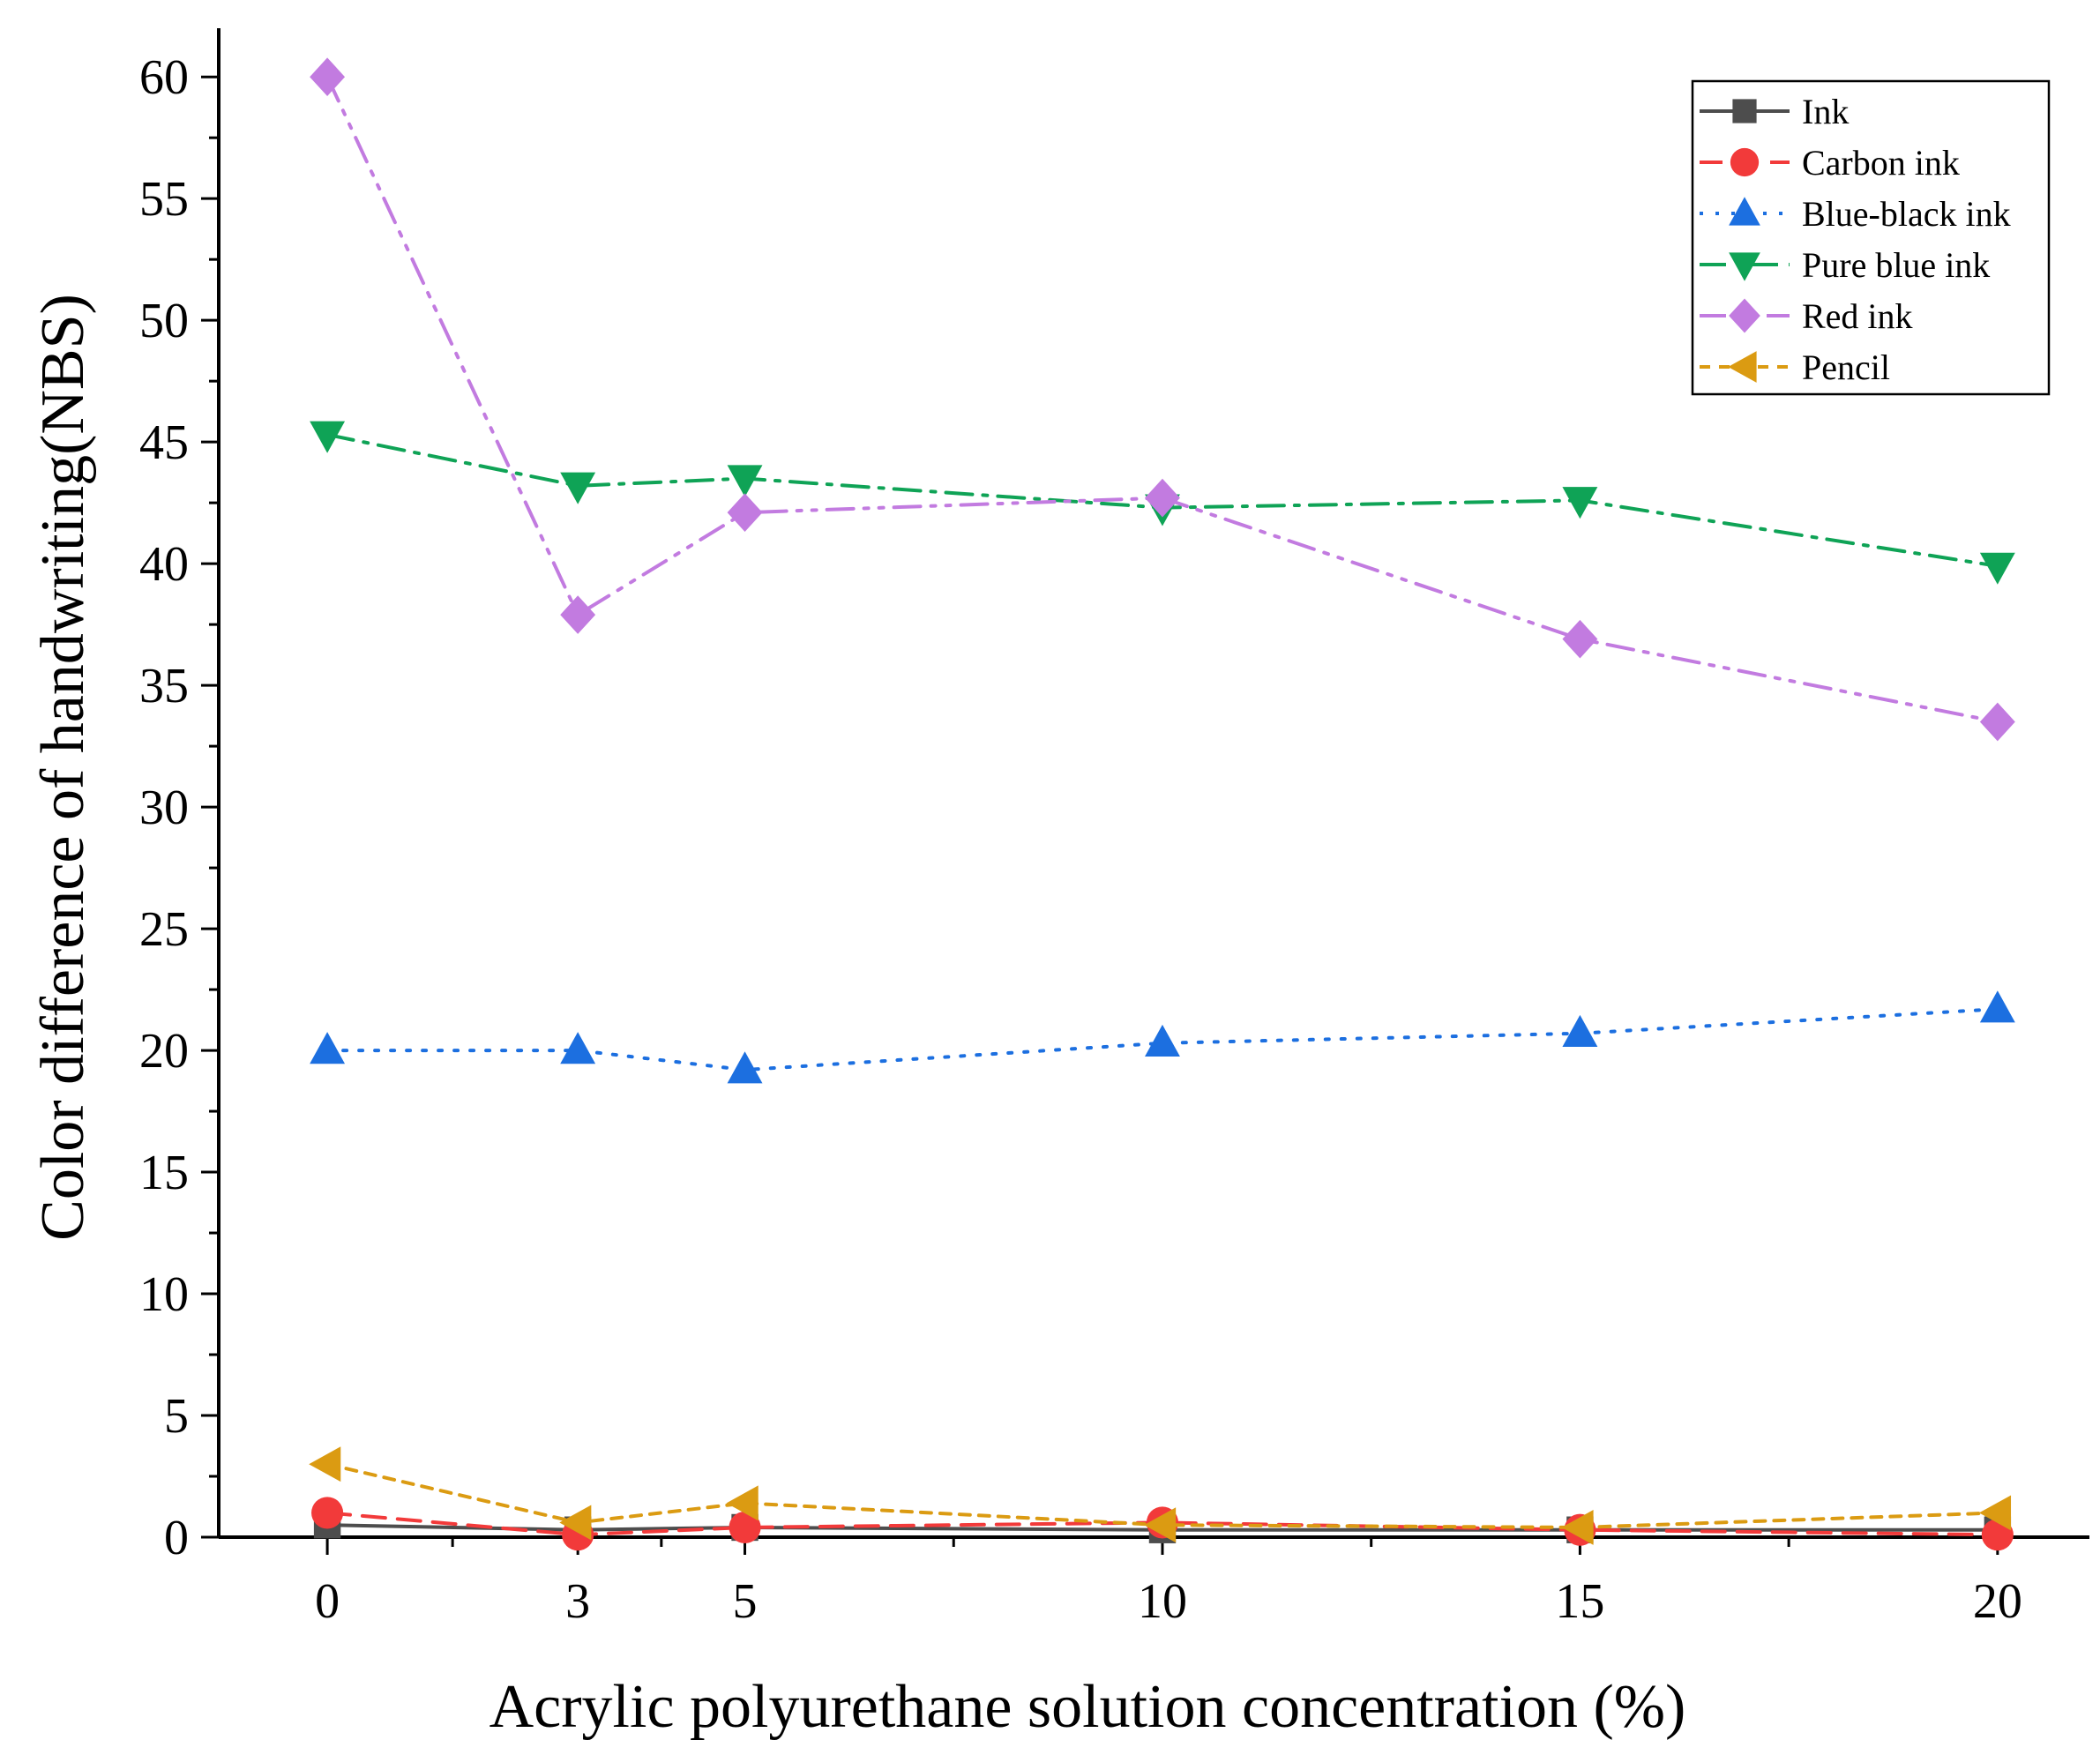 The image size is (2100, 1755). What do you see at coordinates (745, 1601) in the screenshot?
I see `x-tick-label: 5` at bounding box center [745, 1601].